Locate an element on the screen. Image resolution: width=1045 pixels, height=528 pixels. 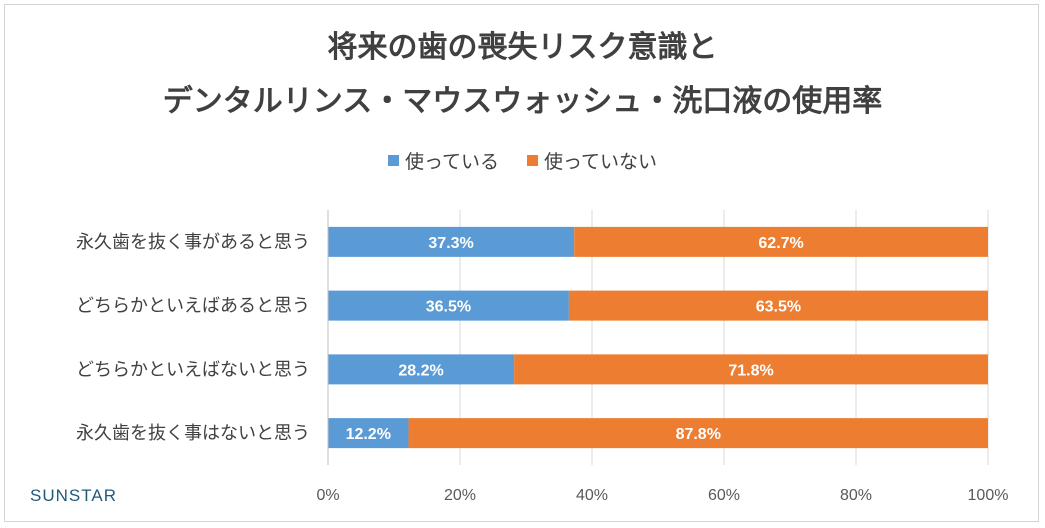
legend-swatch-not-using is located at coordinates (532, 160).